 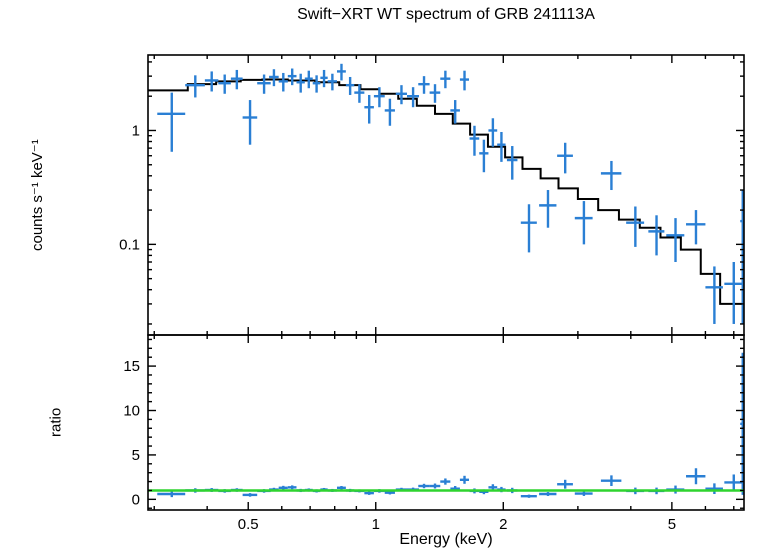 What do you see at coordinates (129, 244) in the screenshot?
I see `spectrum-y-tick-label: 0.1` at bounding box center [129, 244].